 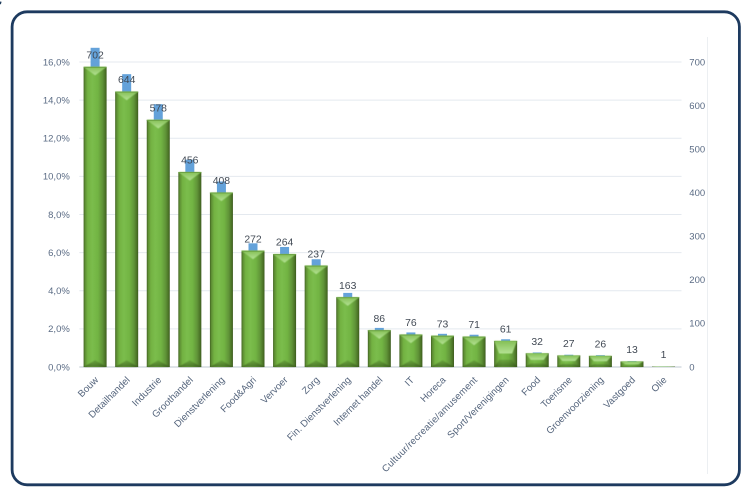 What do you see at coordinates (443, 324) in the screenshot?
I see `svg-text: 73` at bounding box center [443, 324].